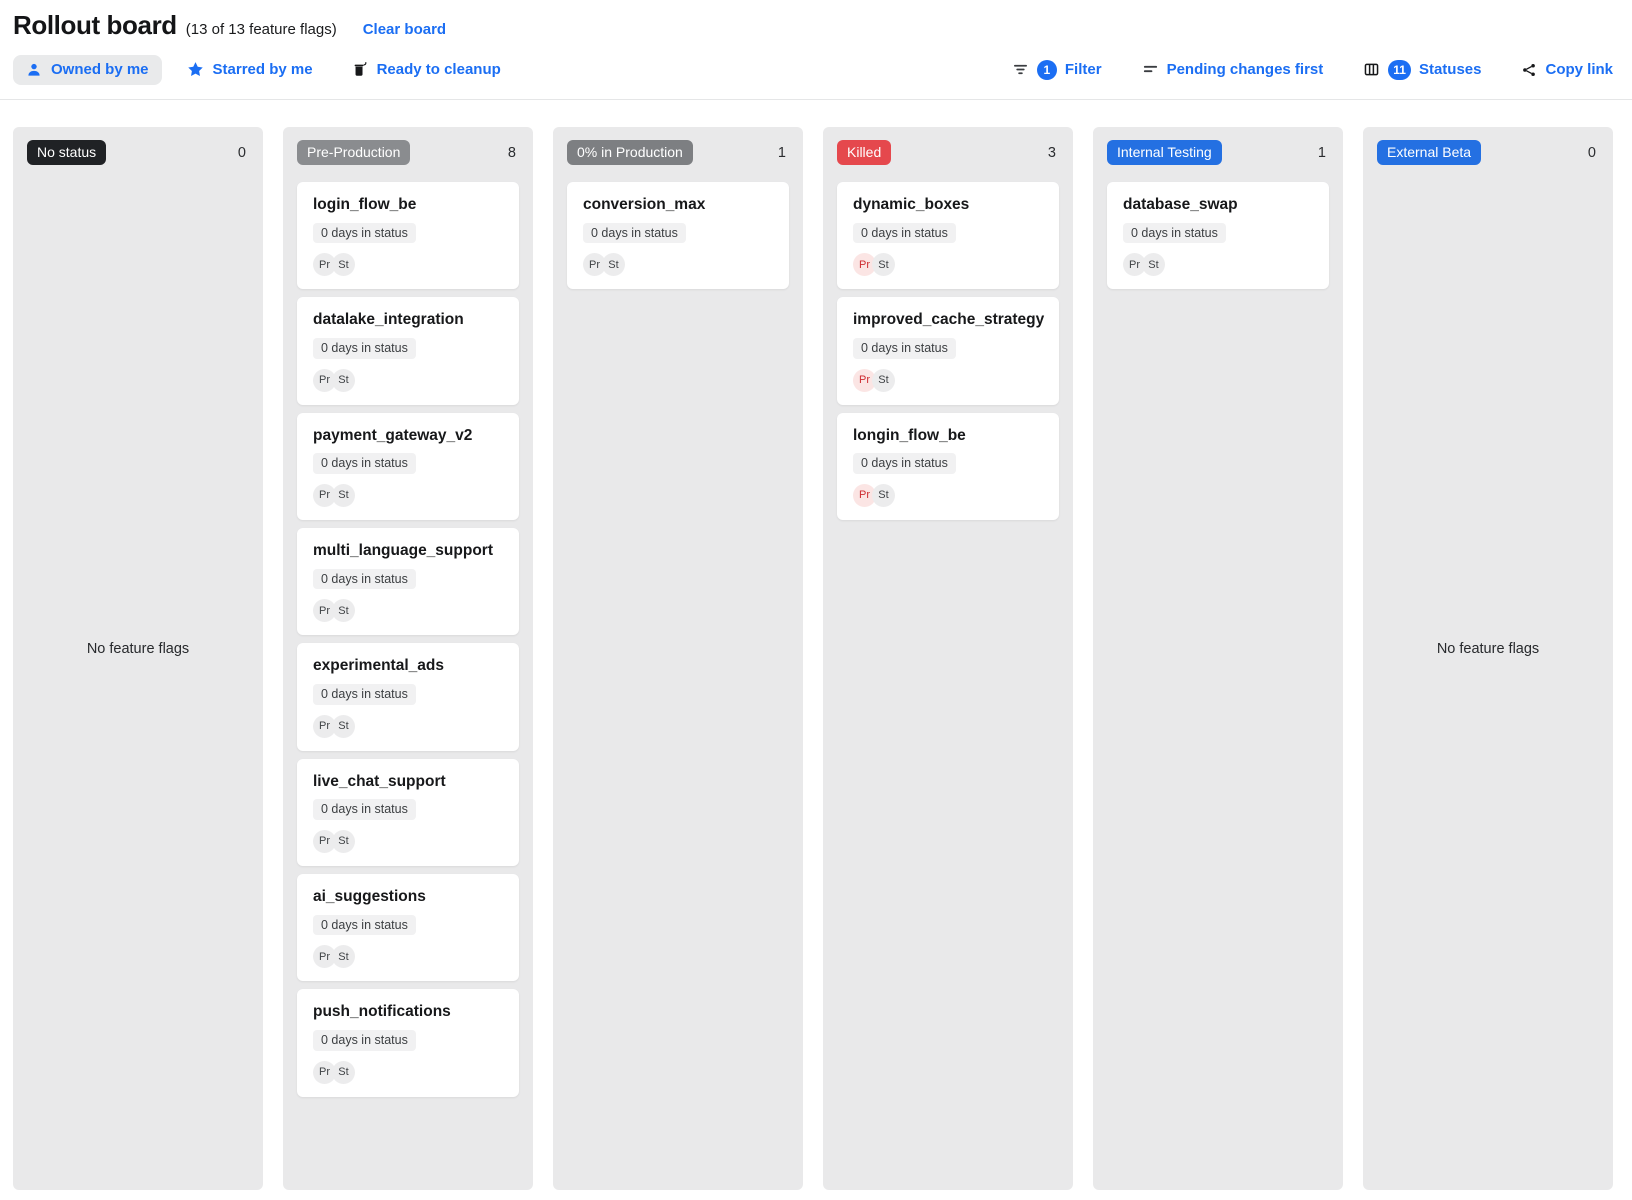  I want to click on column-count: 8, so click(511, 152).